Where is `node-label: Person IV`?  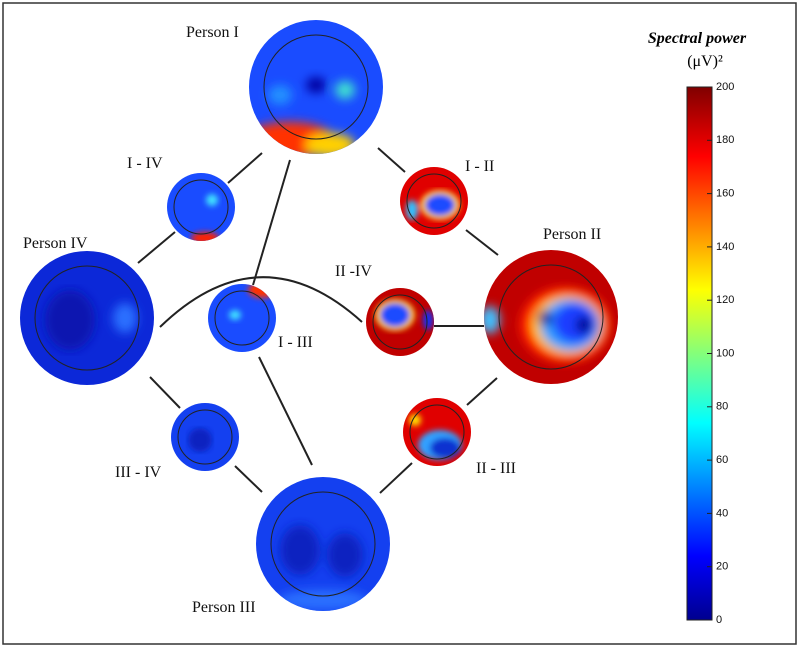 node-label: Person IV is located at coordinates (55, 243).